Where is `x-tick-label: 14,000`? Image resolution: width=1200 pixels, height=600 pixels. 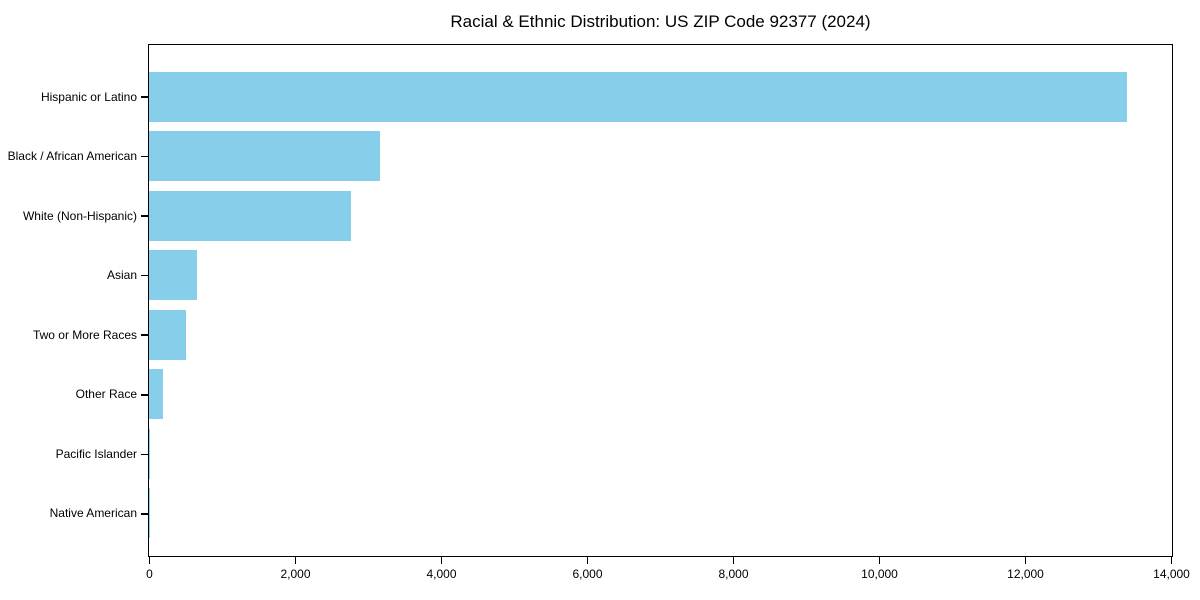 x-tick-label: 14,000 is located at coordinates (1171, 574).